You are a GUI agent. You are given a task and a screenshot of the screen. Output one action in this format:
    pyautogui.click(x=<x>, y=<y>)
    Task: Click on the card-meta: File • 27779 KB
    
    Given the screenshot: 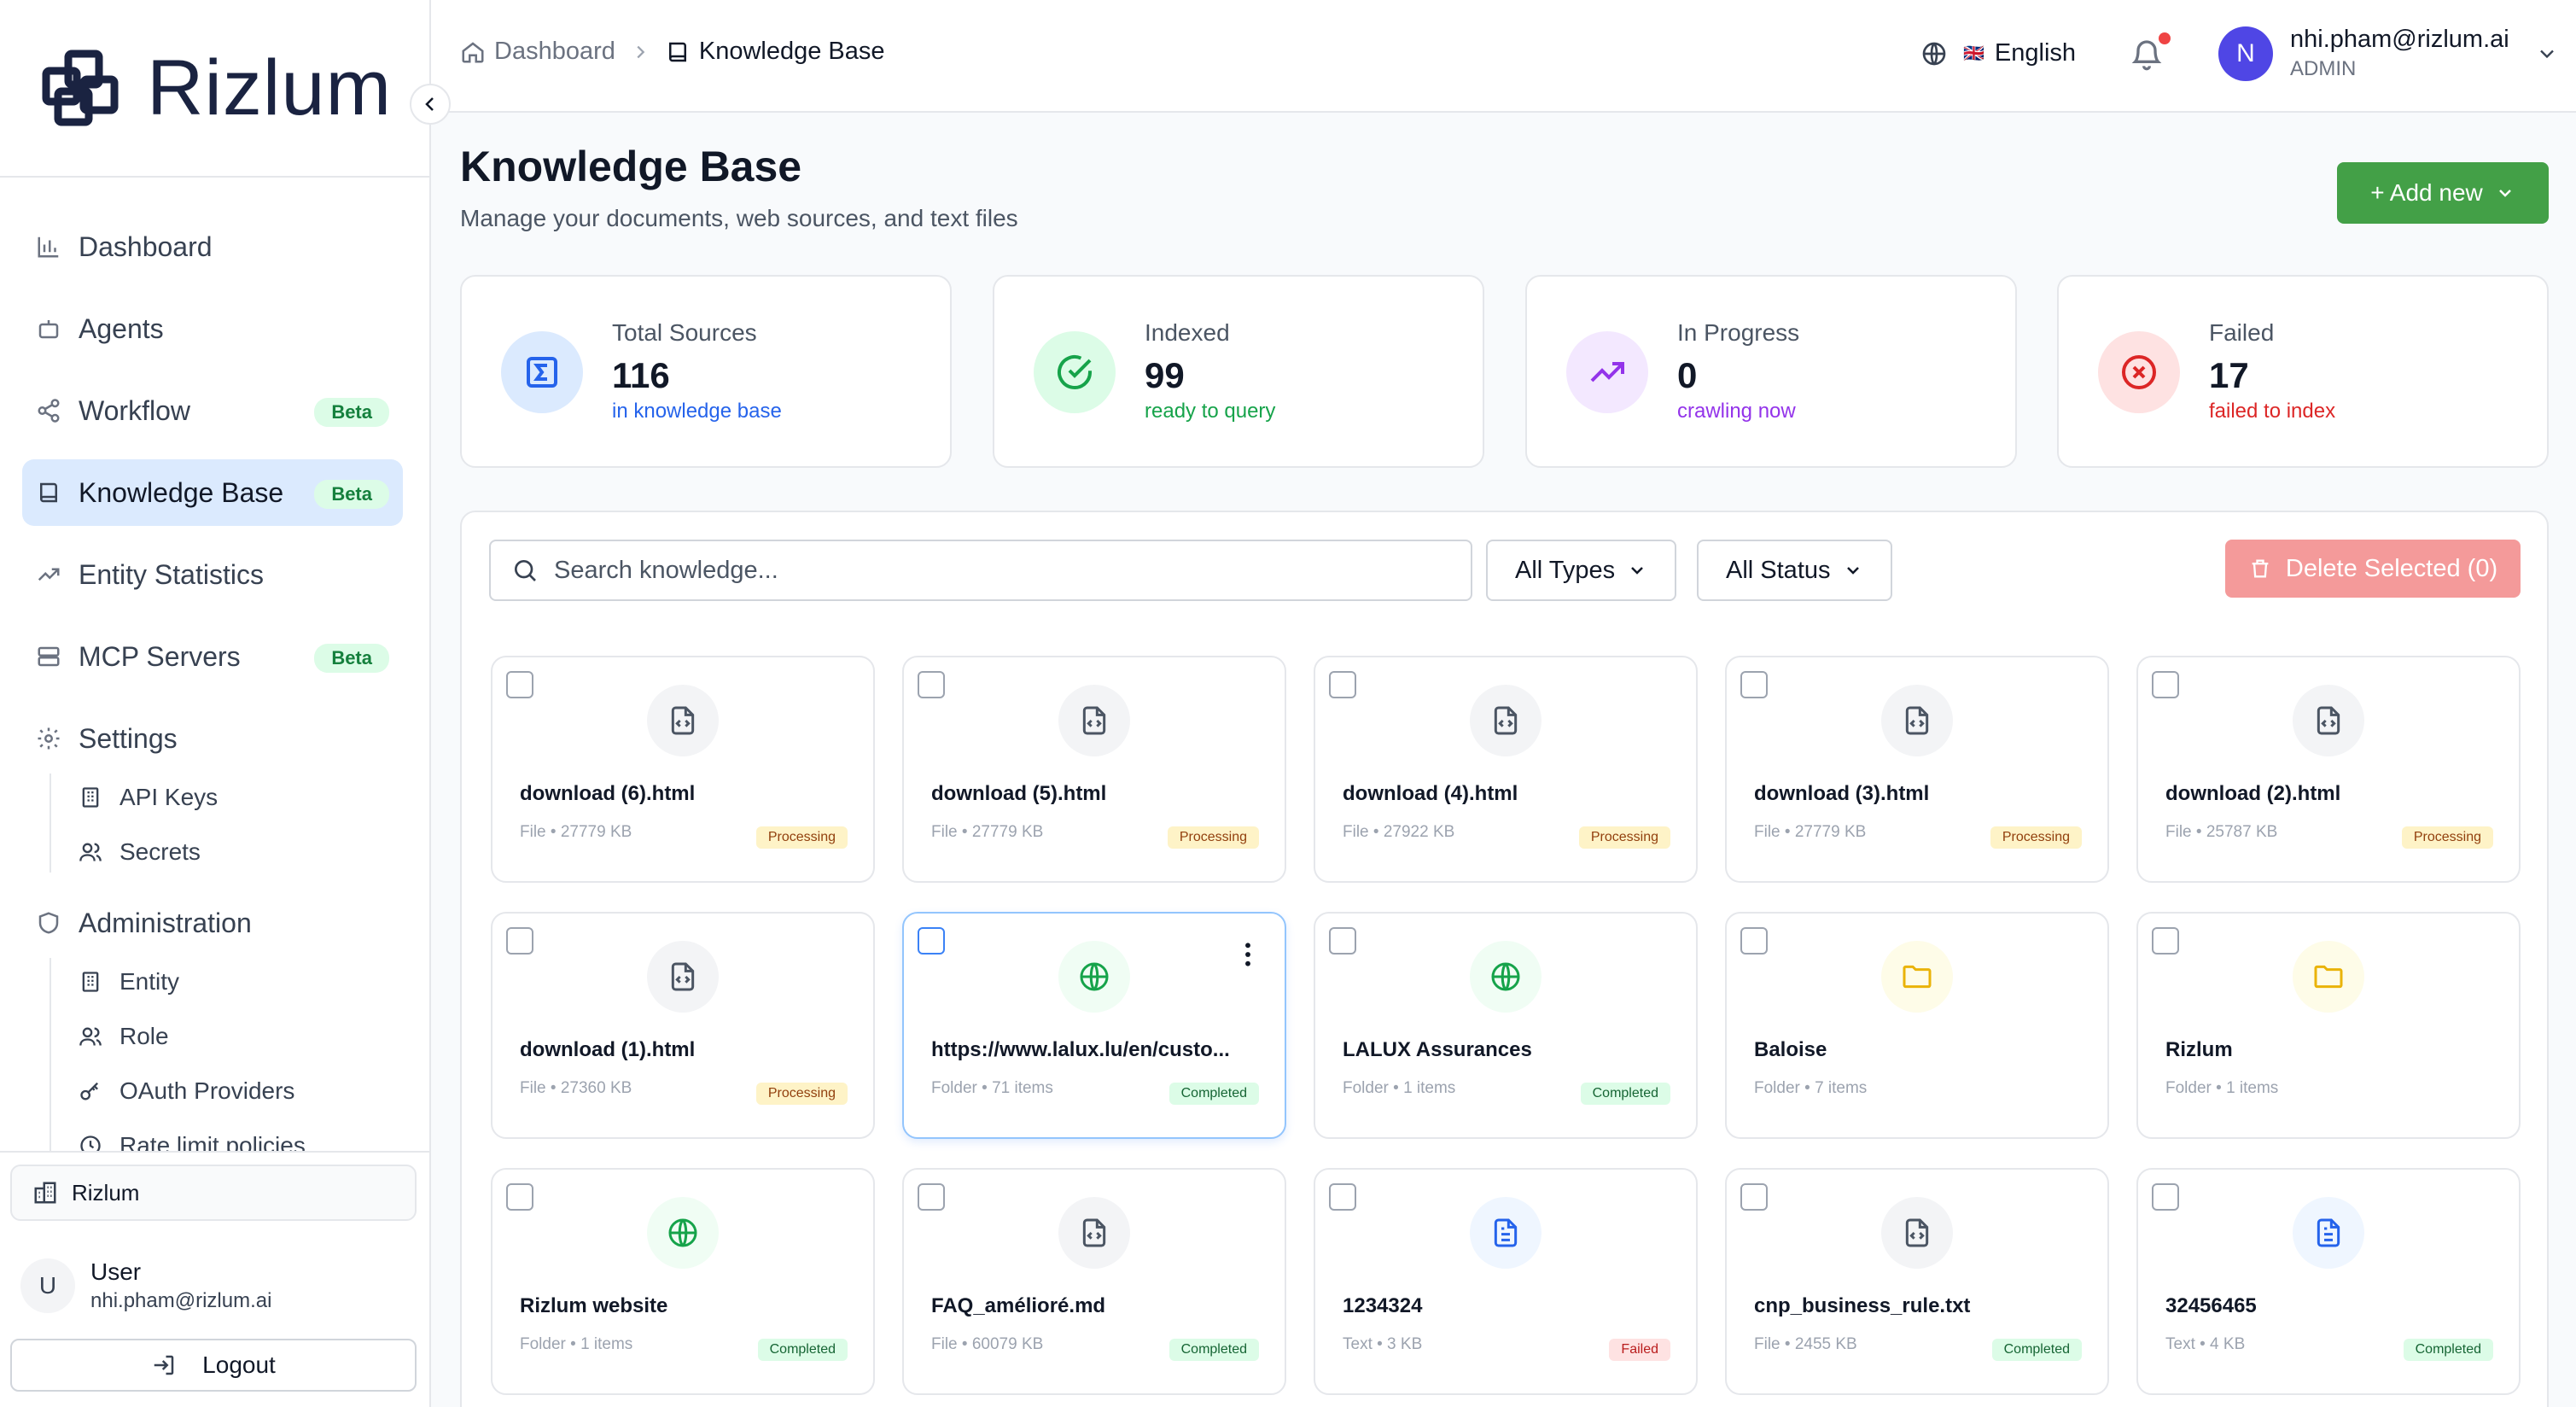 What is the action you would take?
    pyautogui.click(x=576, y=832)
    